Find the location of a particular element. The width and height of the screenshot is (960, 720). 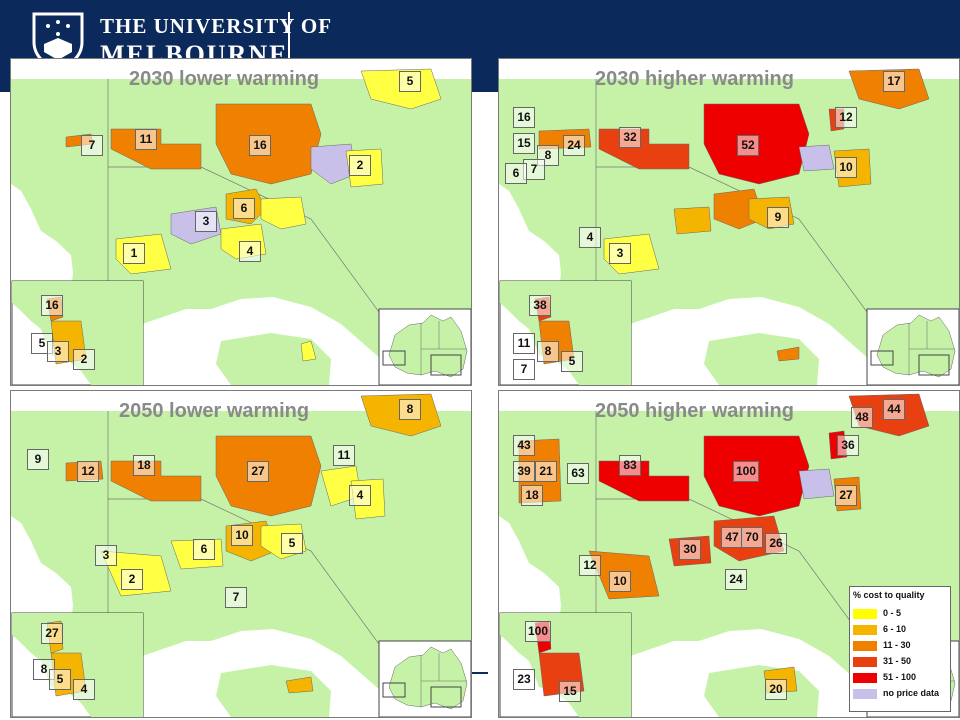

map-label: 48 is located at coordinates (862, 417).